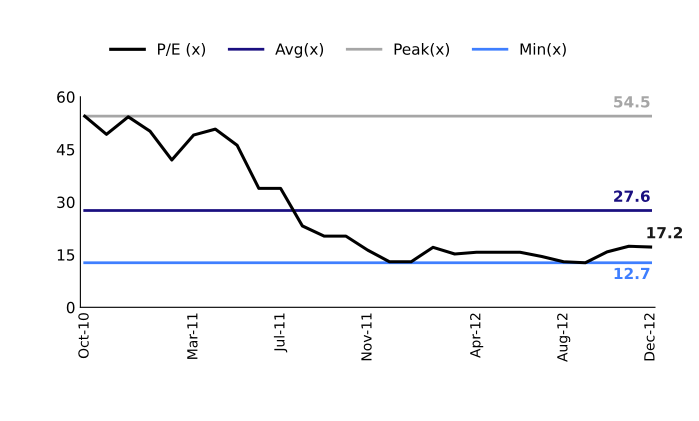 The height and width of the screenshot is (421, 699). What do you see at coordinates (632, 196) in the screenshot?
I see `data-label: 27.6` at bounding box center [632, 196].